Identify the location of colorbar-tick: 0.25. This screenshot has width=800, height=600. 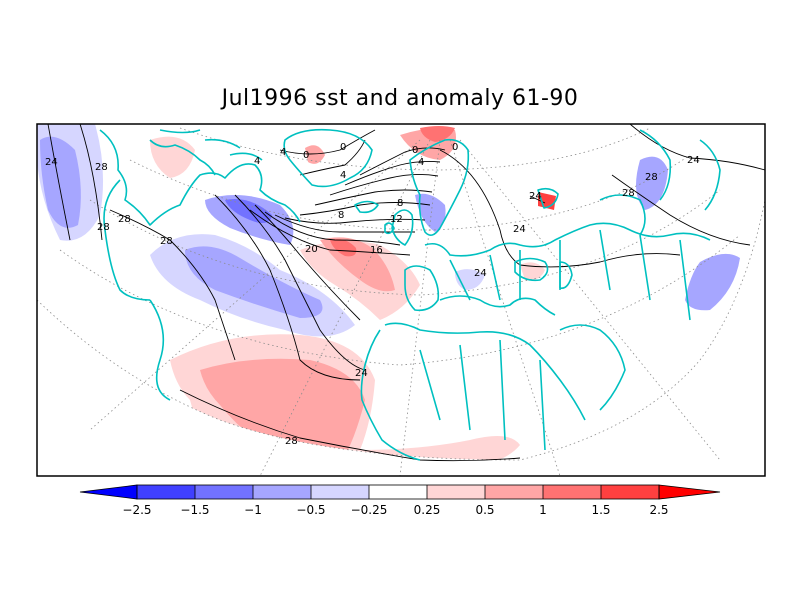
(427, 510).